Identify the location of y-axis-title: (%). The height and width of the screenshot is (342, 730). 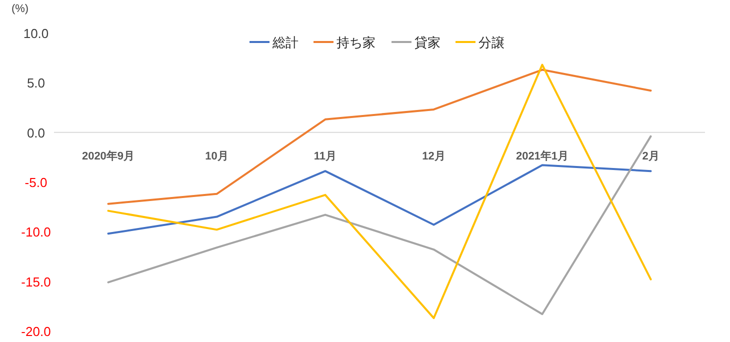
(20, 9).